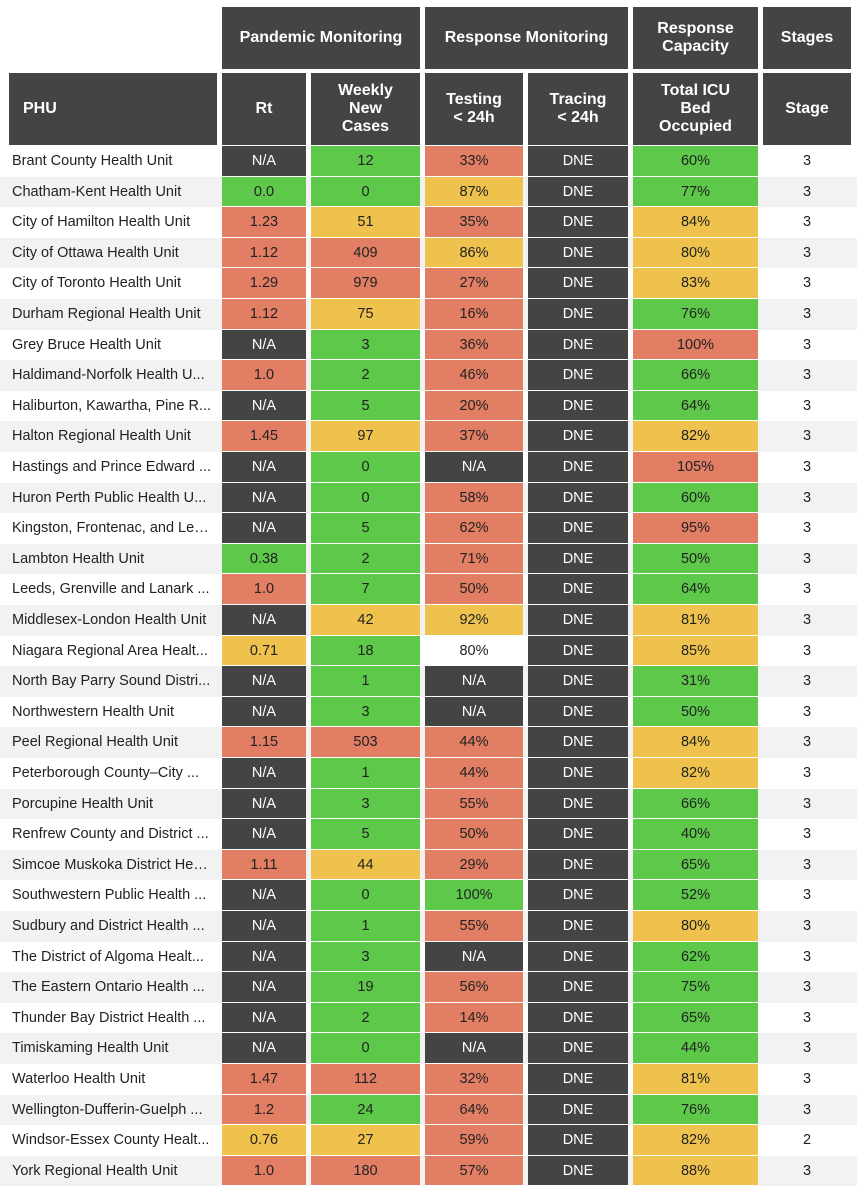 The image size is (857, 1200). I want to click on rt-cell: 1.2, so click(264, 1110).